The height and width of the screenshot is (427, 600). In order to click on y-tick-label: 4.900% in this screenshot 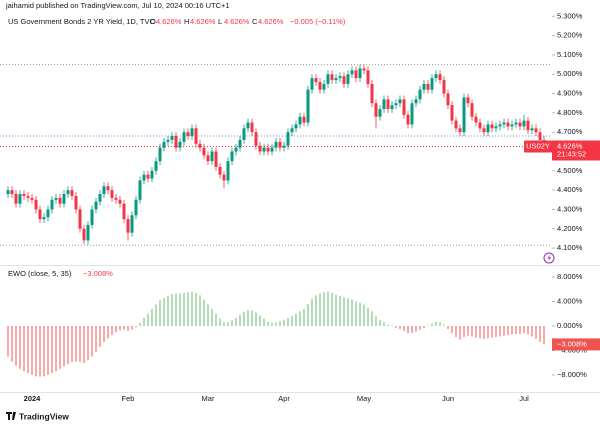, I will do `click(570, 93)`.